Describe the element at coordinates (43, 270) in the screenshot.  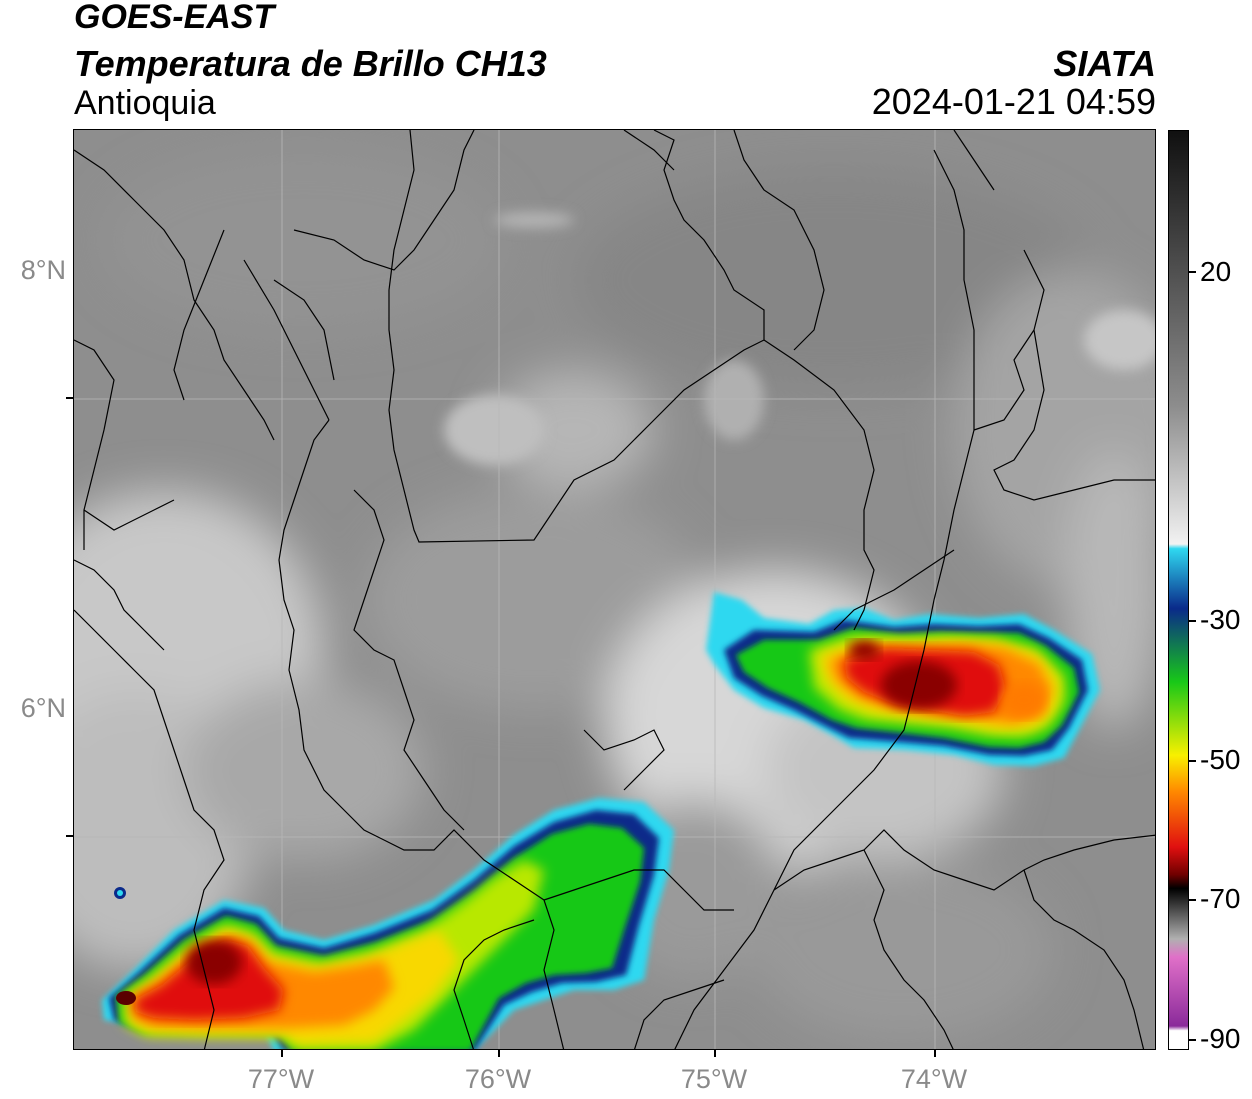
I see `lat-label-8n: 8°N` at that location.